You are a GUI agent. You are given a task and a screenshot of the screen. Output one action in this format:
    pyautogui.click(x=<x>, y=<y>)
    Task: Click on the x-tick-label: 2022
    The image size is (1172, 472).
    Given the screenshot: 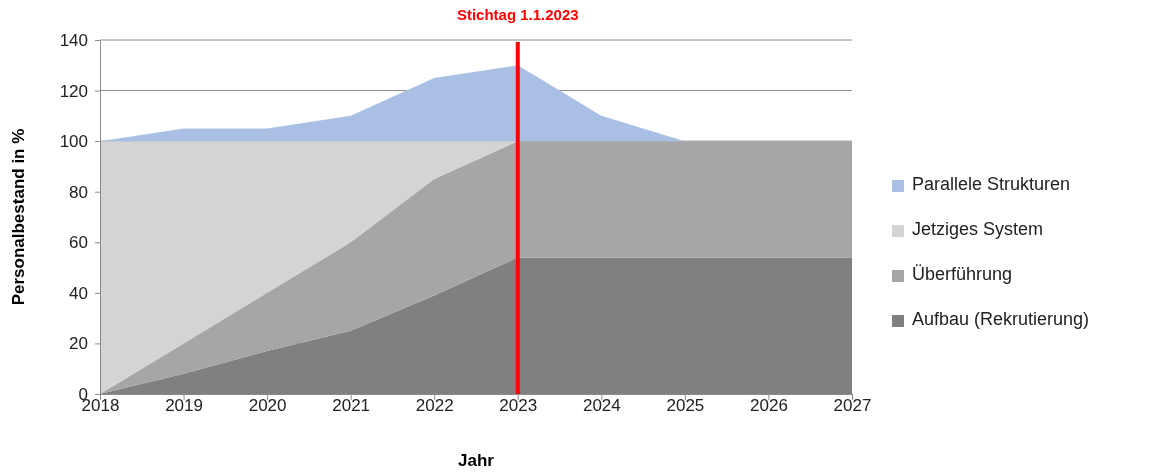 What is the action you would take?
    pyautogui.click(x=434, y=405)
    